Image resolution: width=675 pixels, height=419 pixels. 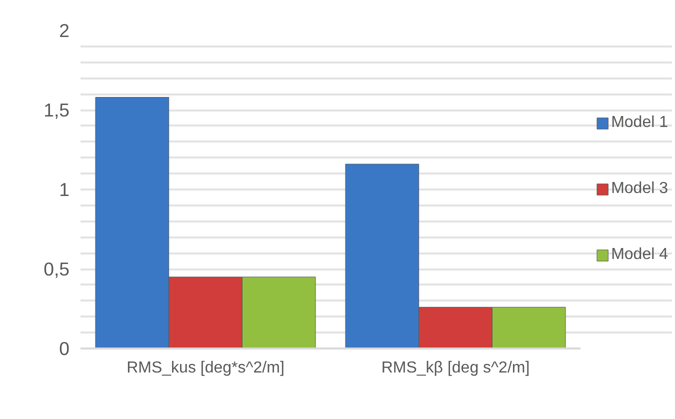 What do you see at coordinates (64, 189) in the screenshot?
I see `y-tick-label: 1` at bounding box center [64, 189].